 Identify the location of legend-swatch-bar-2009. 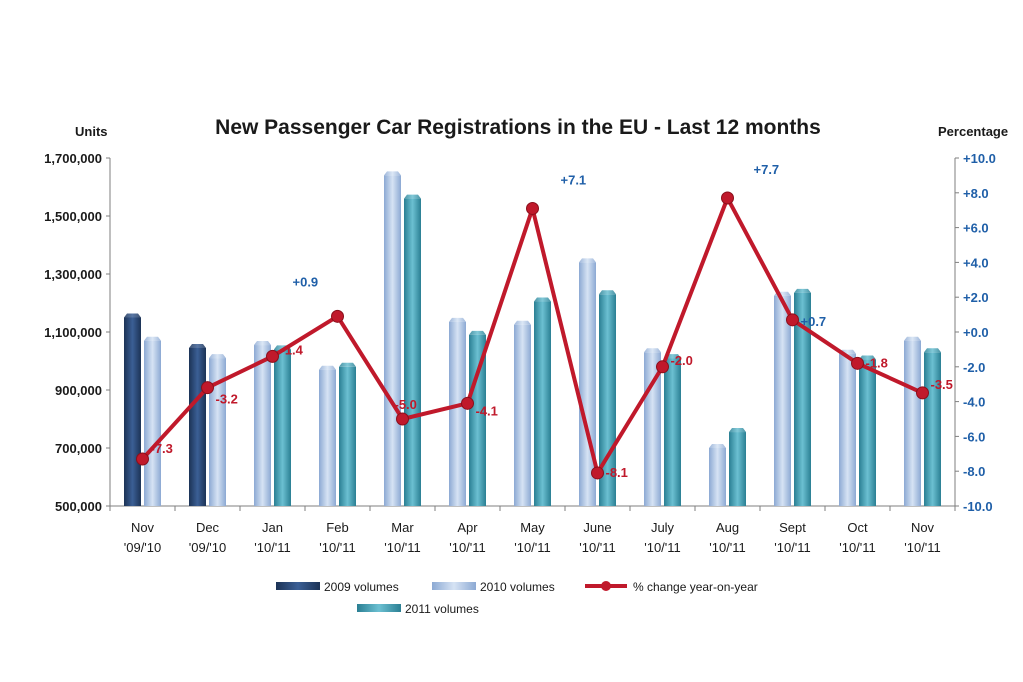
(298, 586).